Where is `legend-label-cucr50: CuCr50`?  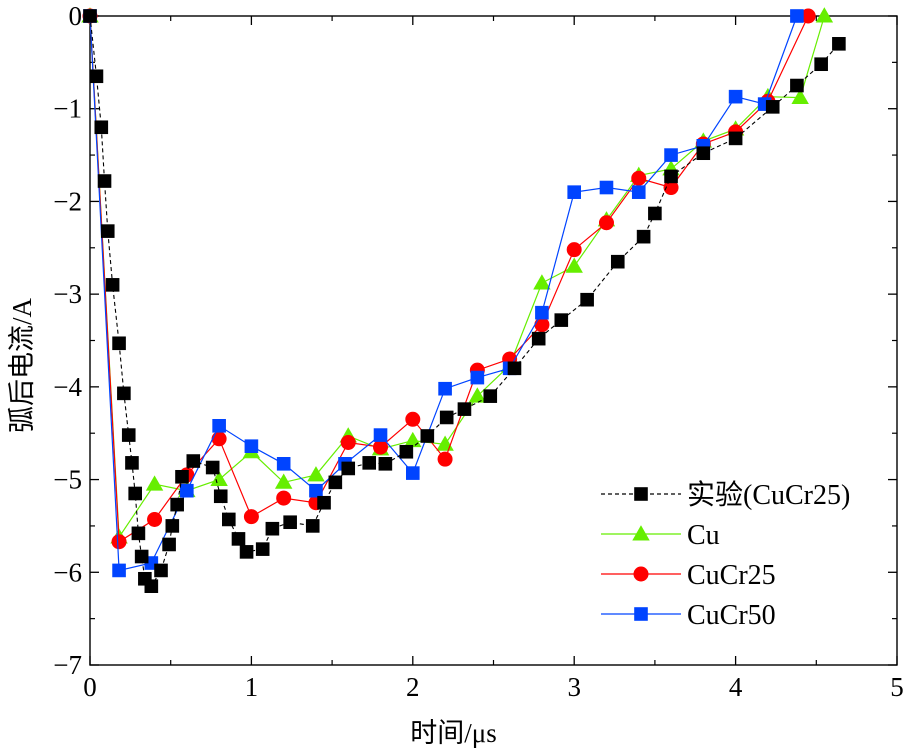 legend-label-cucr50: CuCr50 is located at coordinates (731, 615).